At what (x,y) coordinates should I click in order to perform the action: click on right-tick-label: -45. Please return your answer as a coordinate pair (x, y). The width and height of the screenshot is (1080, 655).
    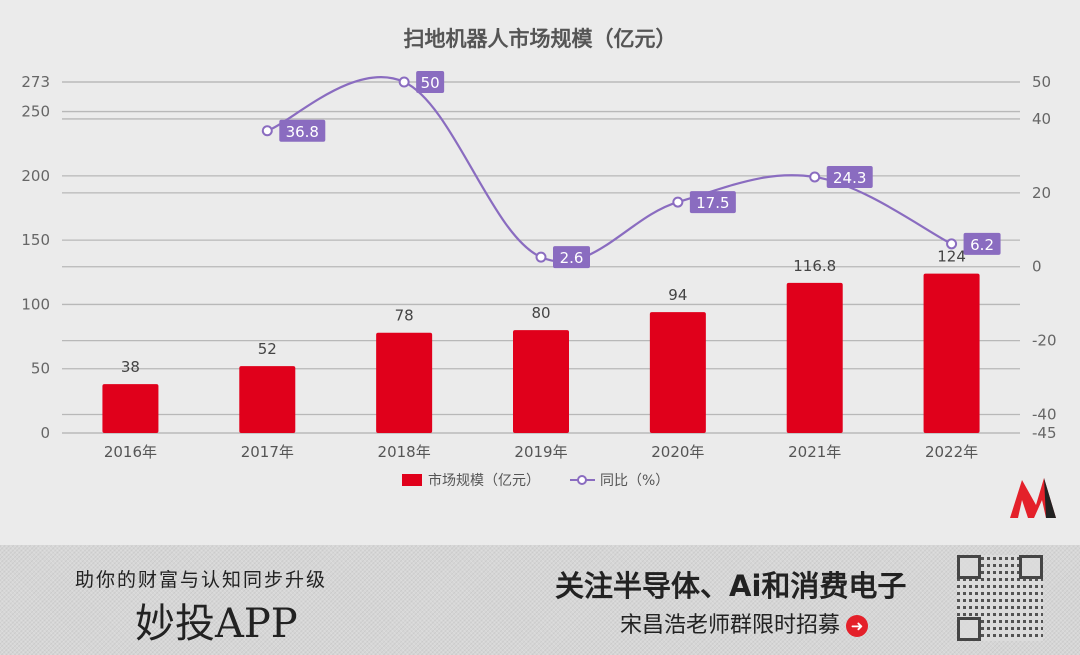
    Looking at the image, I should click on (1044, 433).